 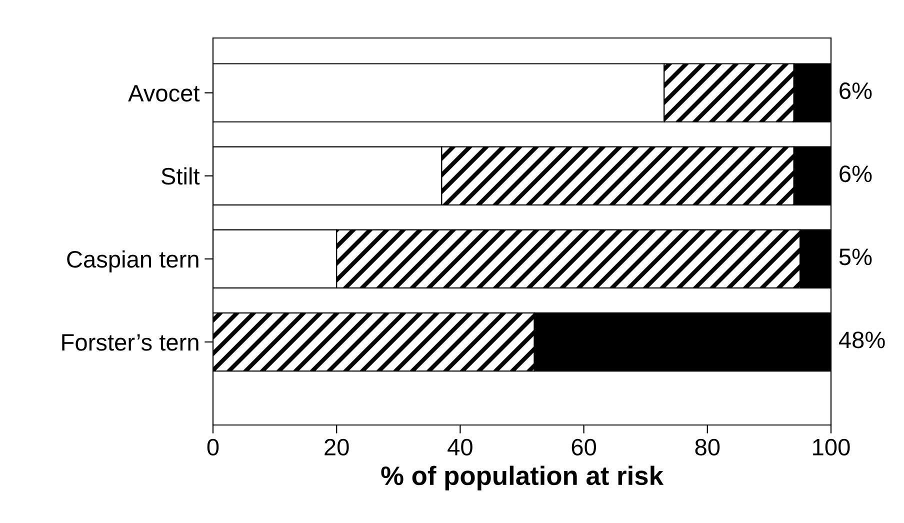 What do you see at coordinates (707, 447) in the screenshot?
I see `x-tick-label: 80` at bounding box center [707, 447].